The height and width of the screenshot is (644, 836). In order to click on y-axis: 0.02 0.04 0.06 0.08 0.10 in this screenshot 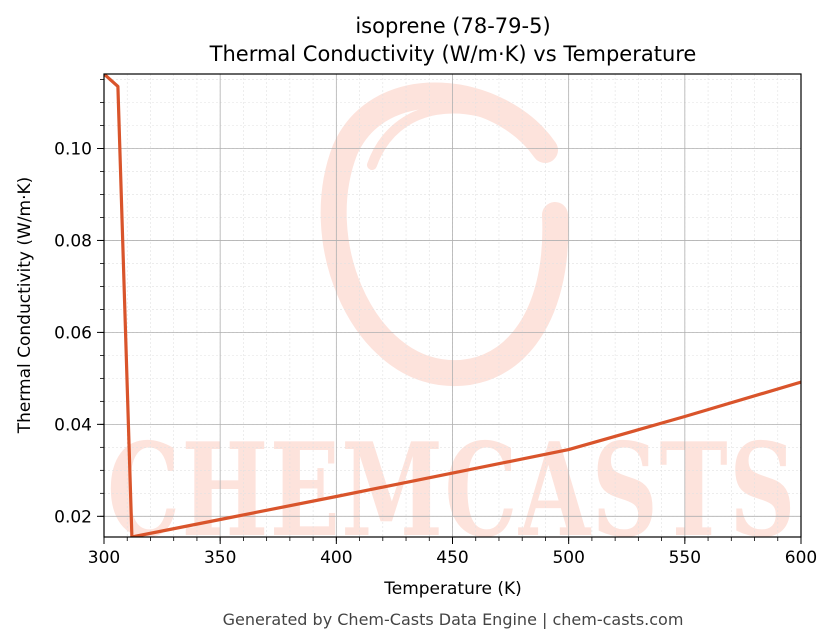, I will do `click(79, 303)`.